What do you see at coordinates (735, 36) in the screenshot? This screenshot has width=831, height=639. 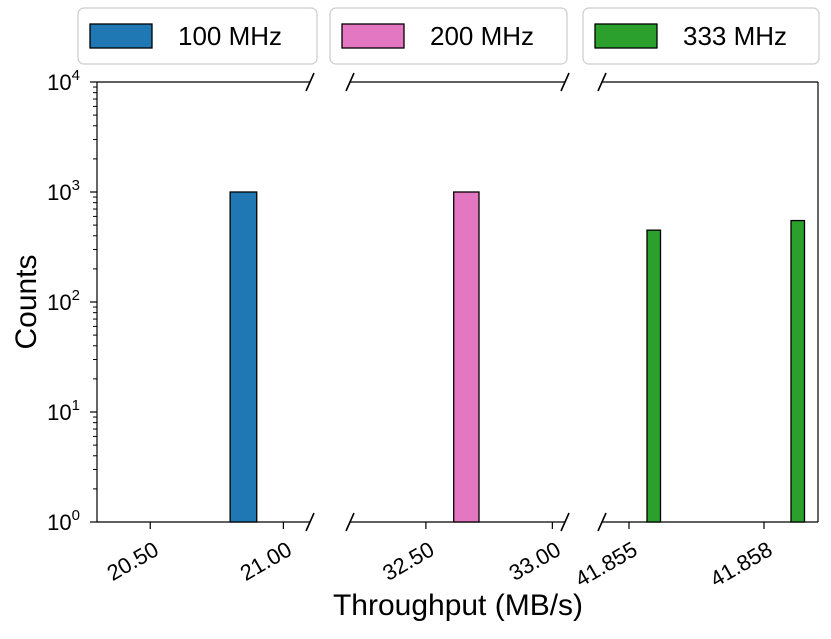 I see `legend-label: 333 MHz` at bounding box center [735, 36].